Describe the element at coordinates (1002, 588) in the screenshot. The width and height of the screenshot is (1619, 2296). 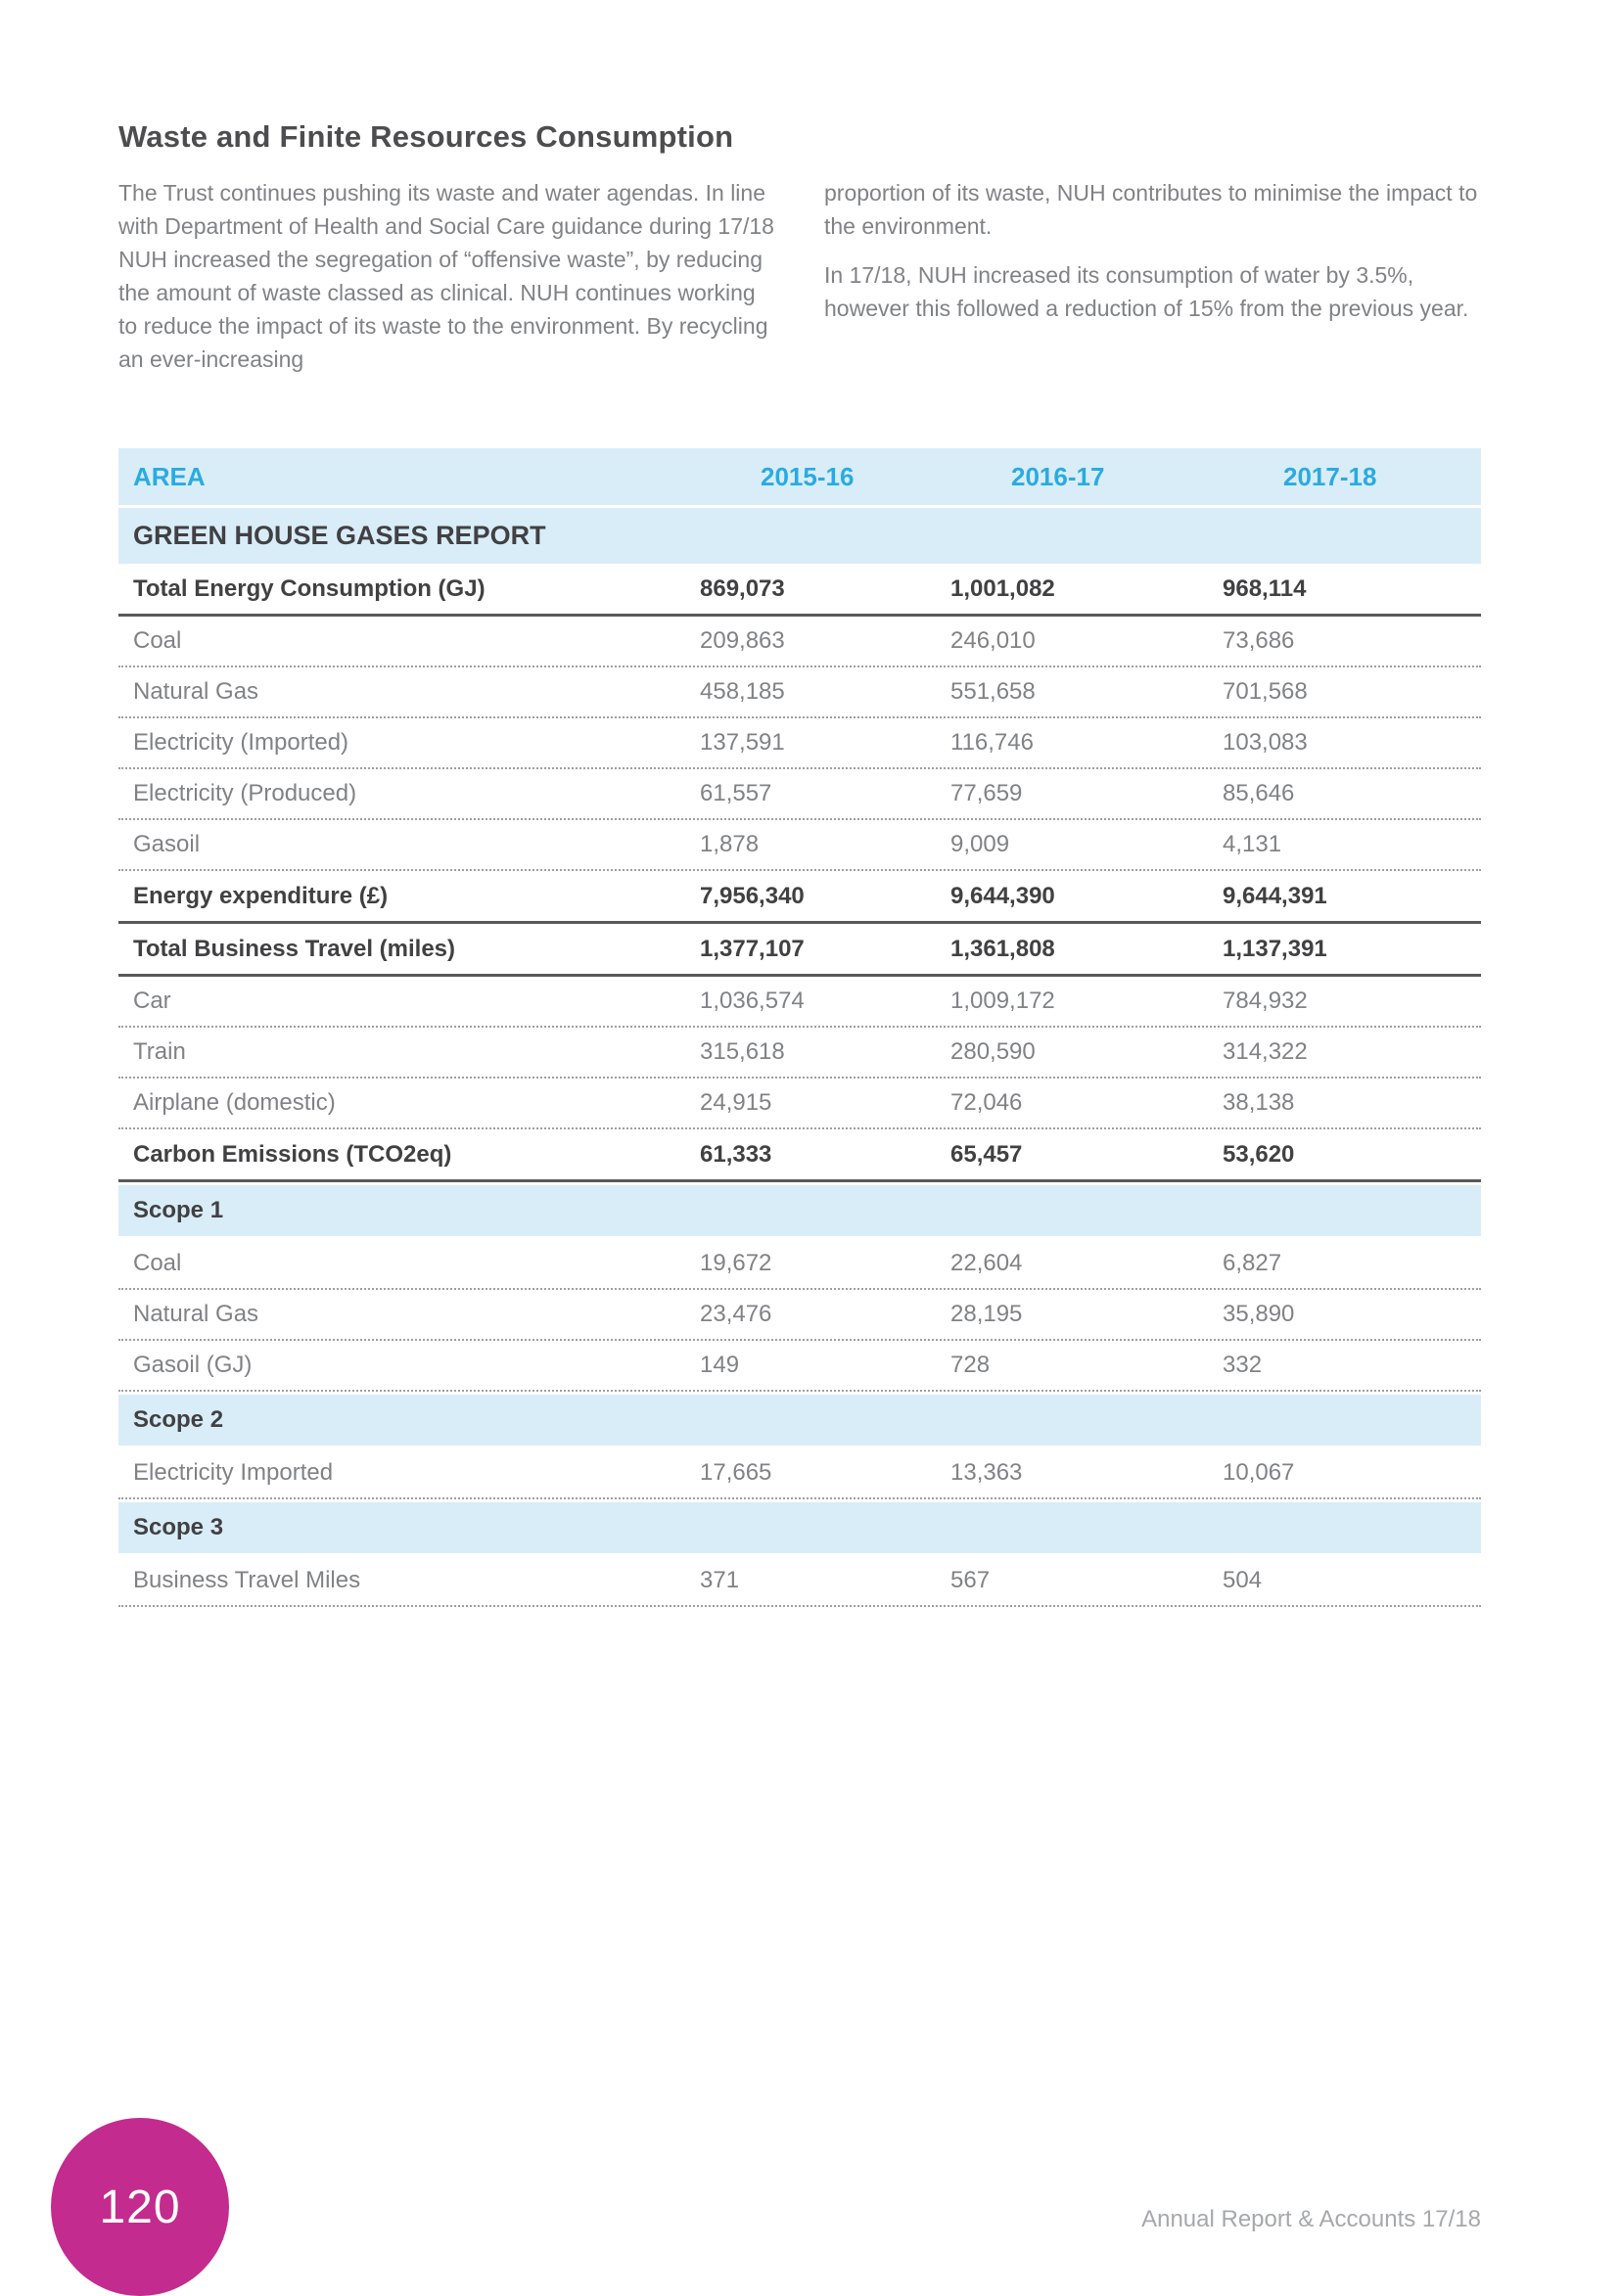
I see `row-value: 1,001,082` at that location.